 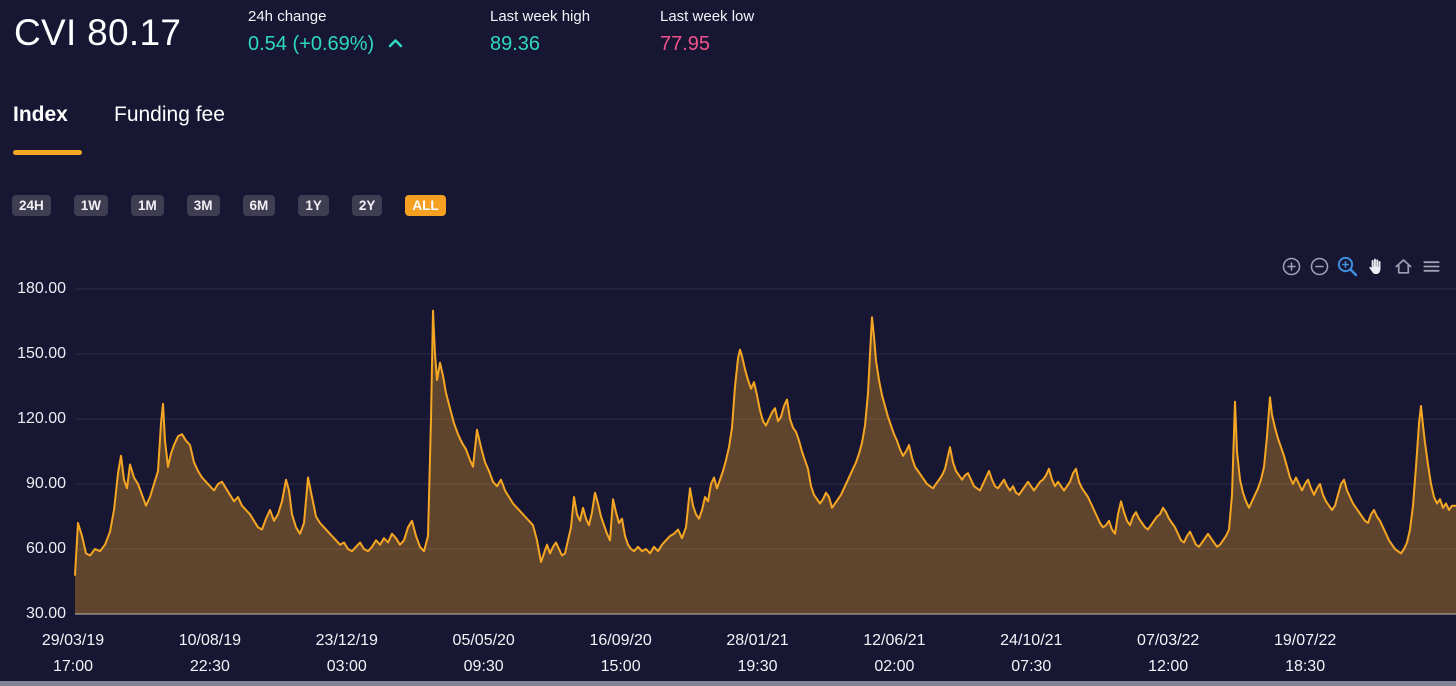 What do you see at coordinates (203, 205) in the screenshot?
I see `range-button-3m: 3M` at bounding box center [203, 205].